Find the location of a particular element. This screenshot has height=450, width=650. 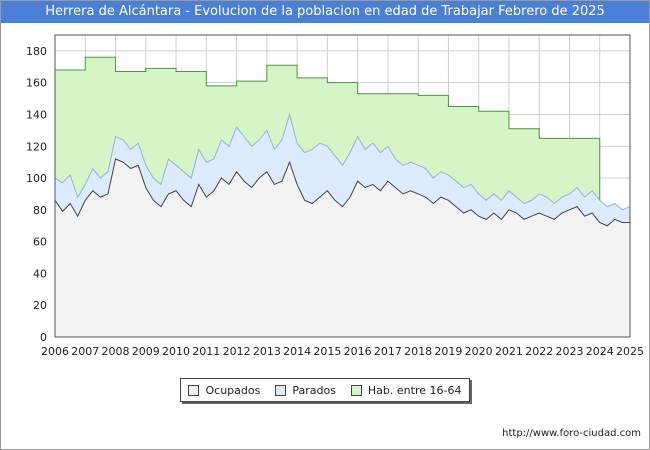

y-tick-label-0: 0 is located at coordinates (43, 337).